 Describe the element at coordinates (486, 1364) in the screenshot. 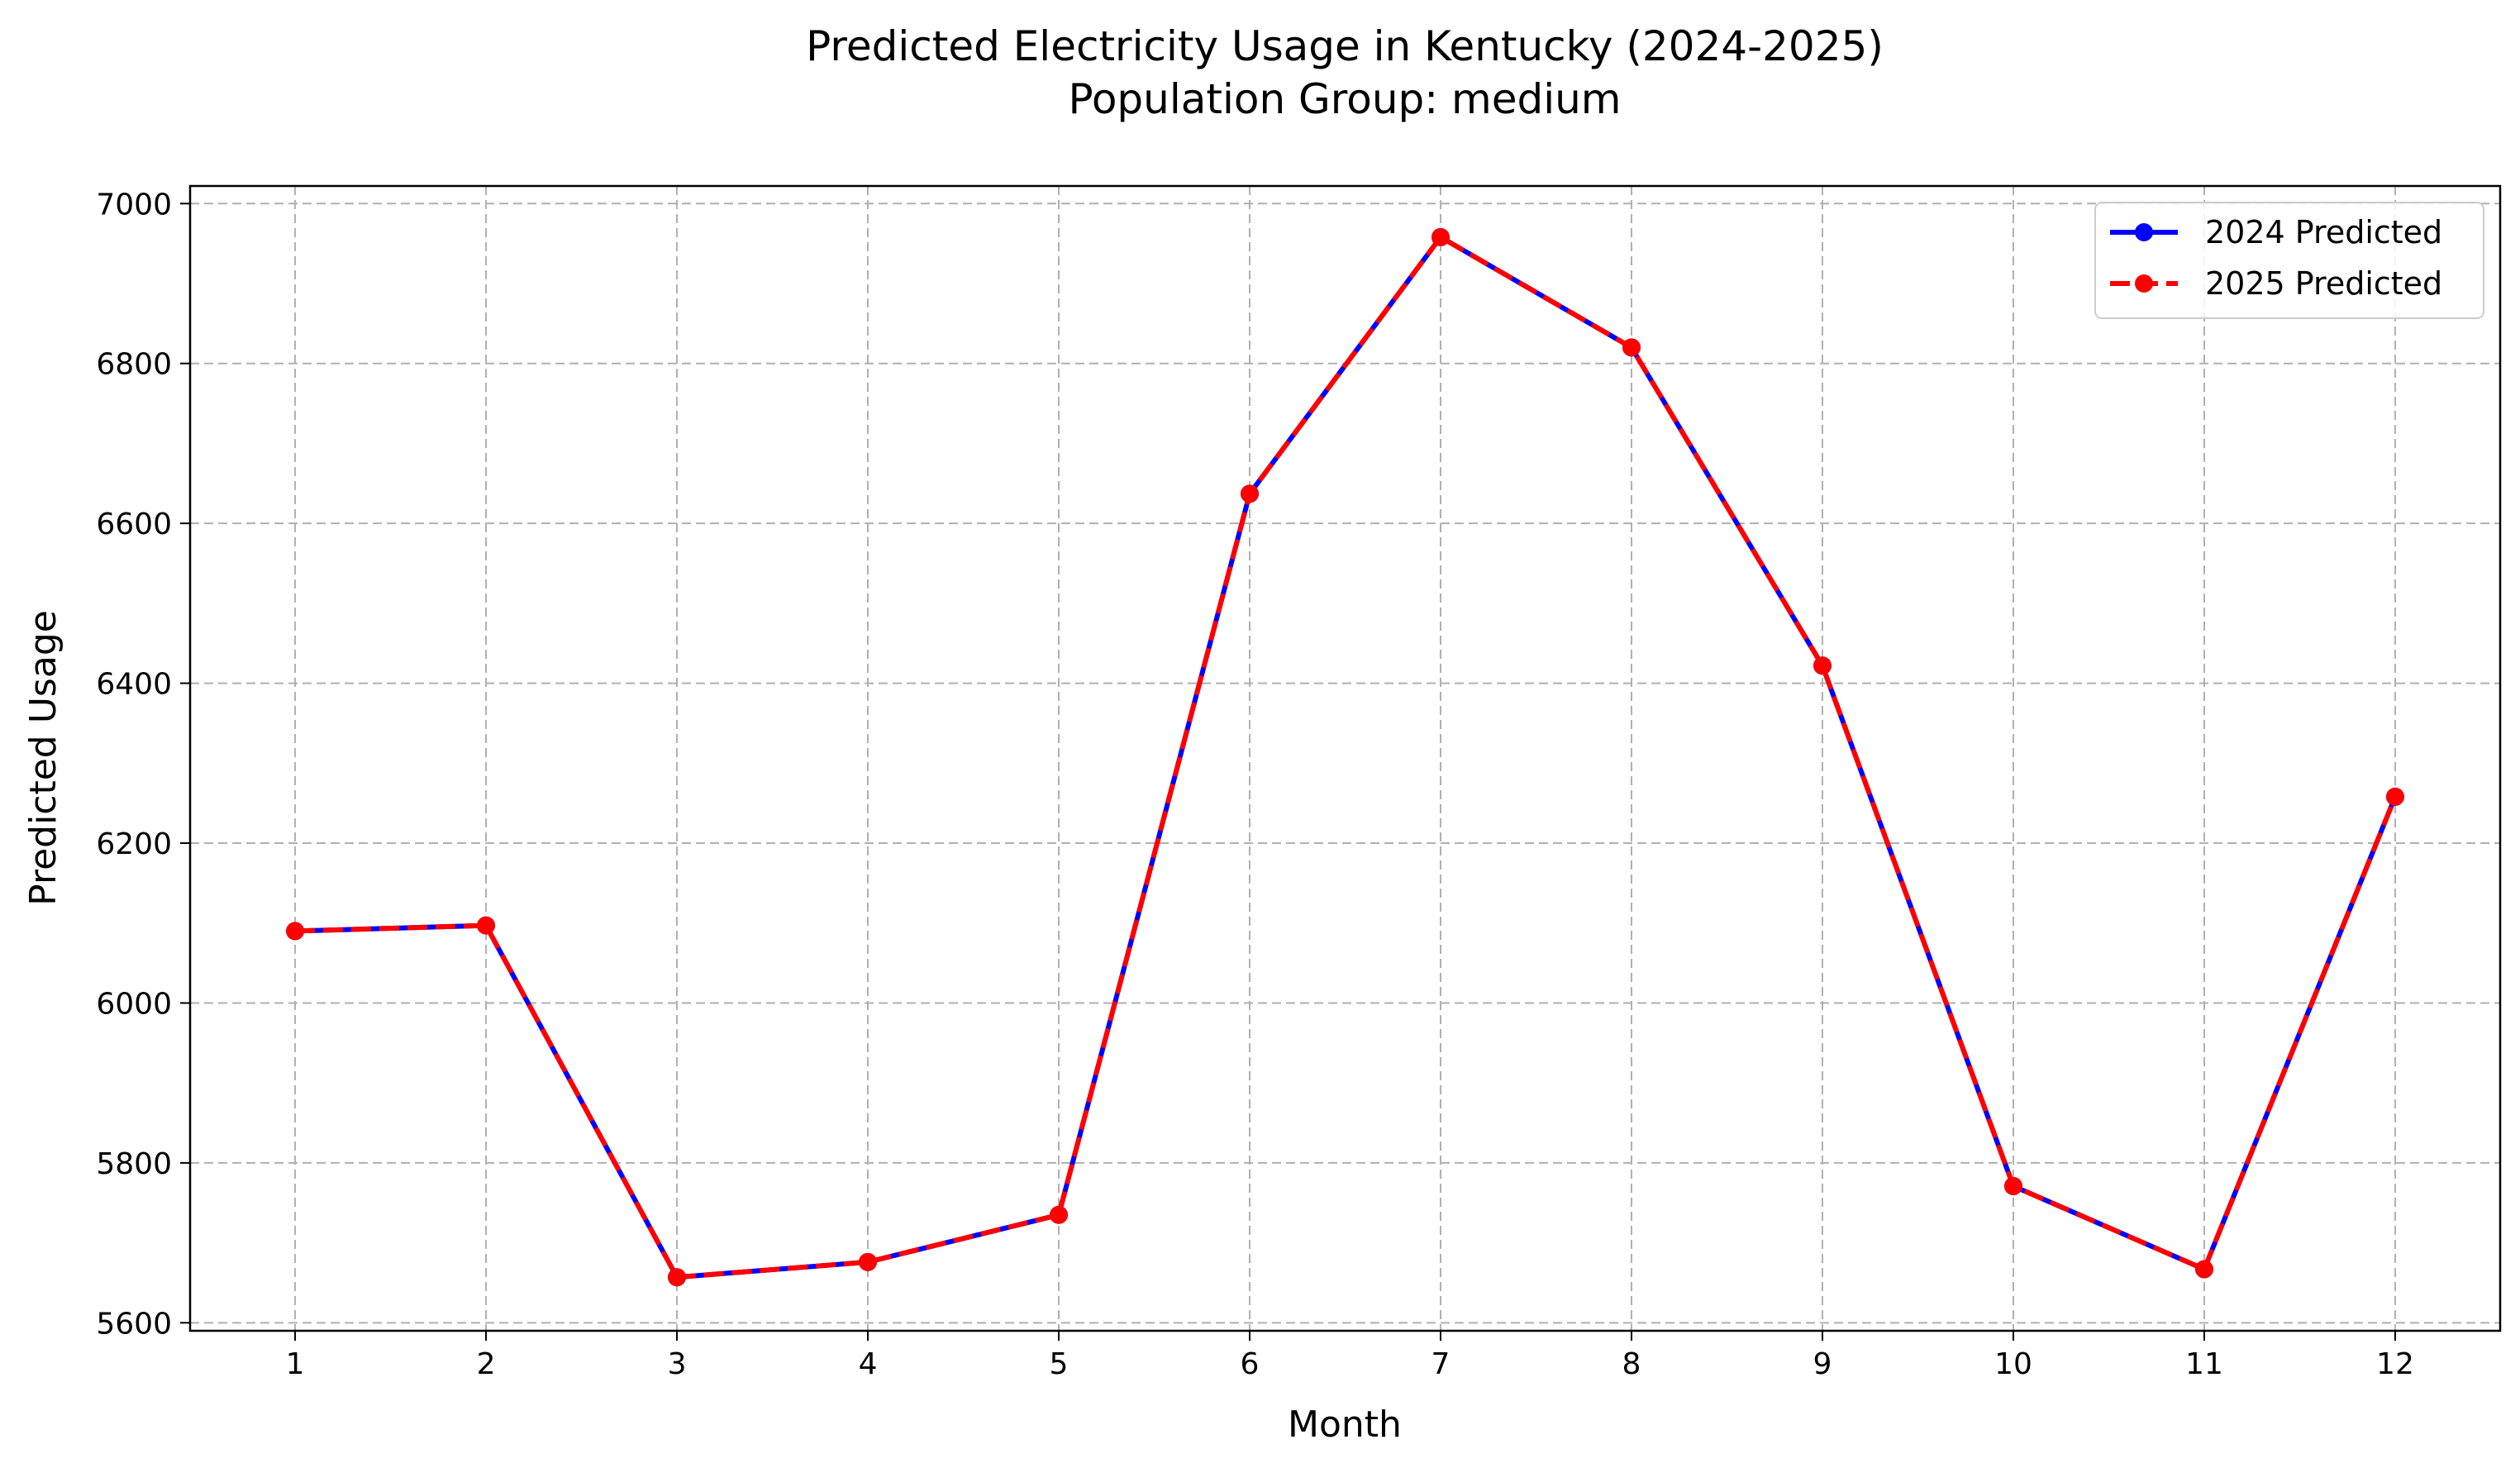

I see `x-tick-label: 2` at that location.